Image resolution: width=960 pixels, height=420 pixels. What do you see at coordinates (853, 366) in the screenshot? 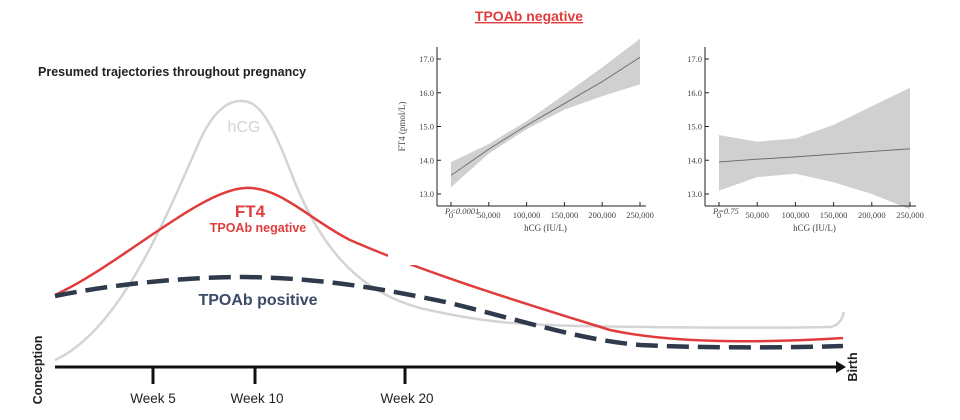
I see `birth-label: Birth` at bounding box center [853, 366].